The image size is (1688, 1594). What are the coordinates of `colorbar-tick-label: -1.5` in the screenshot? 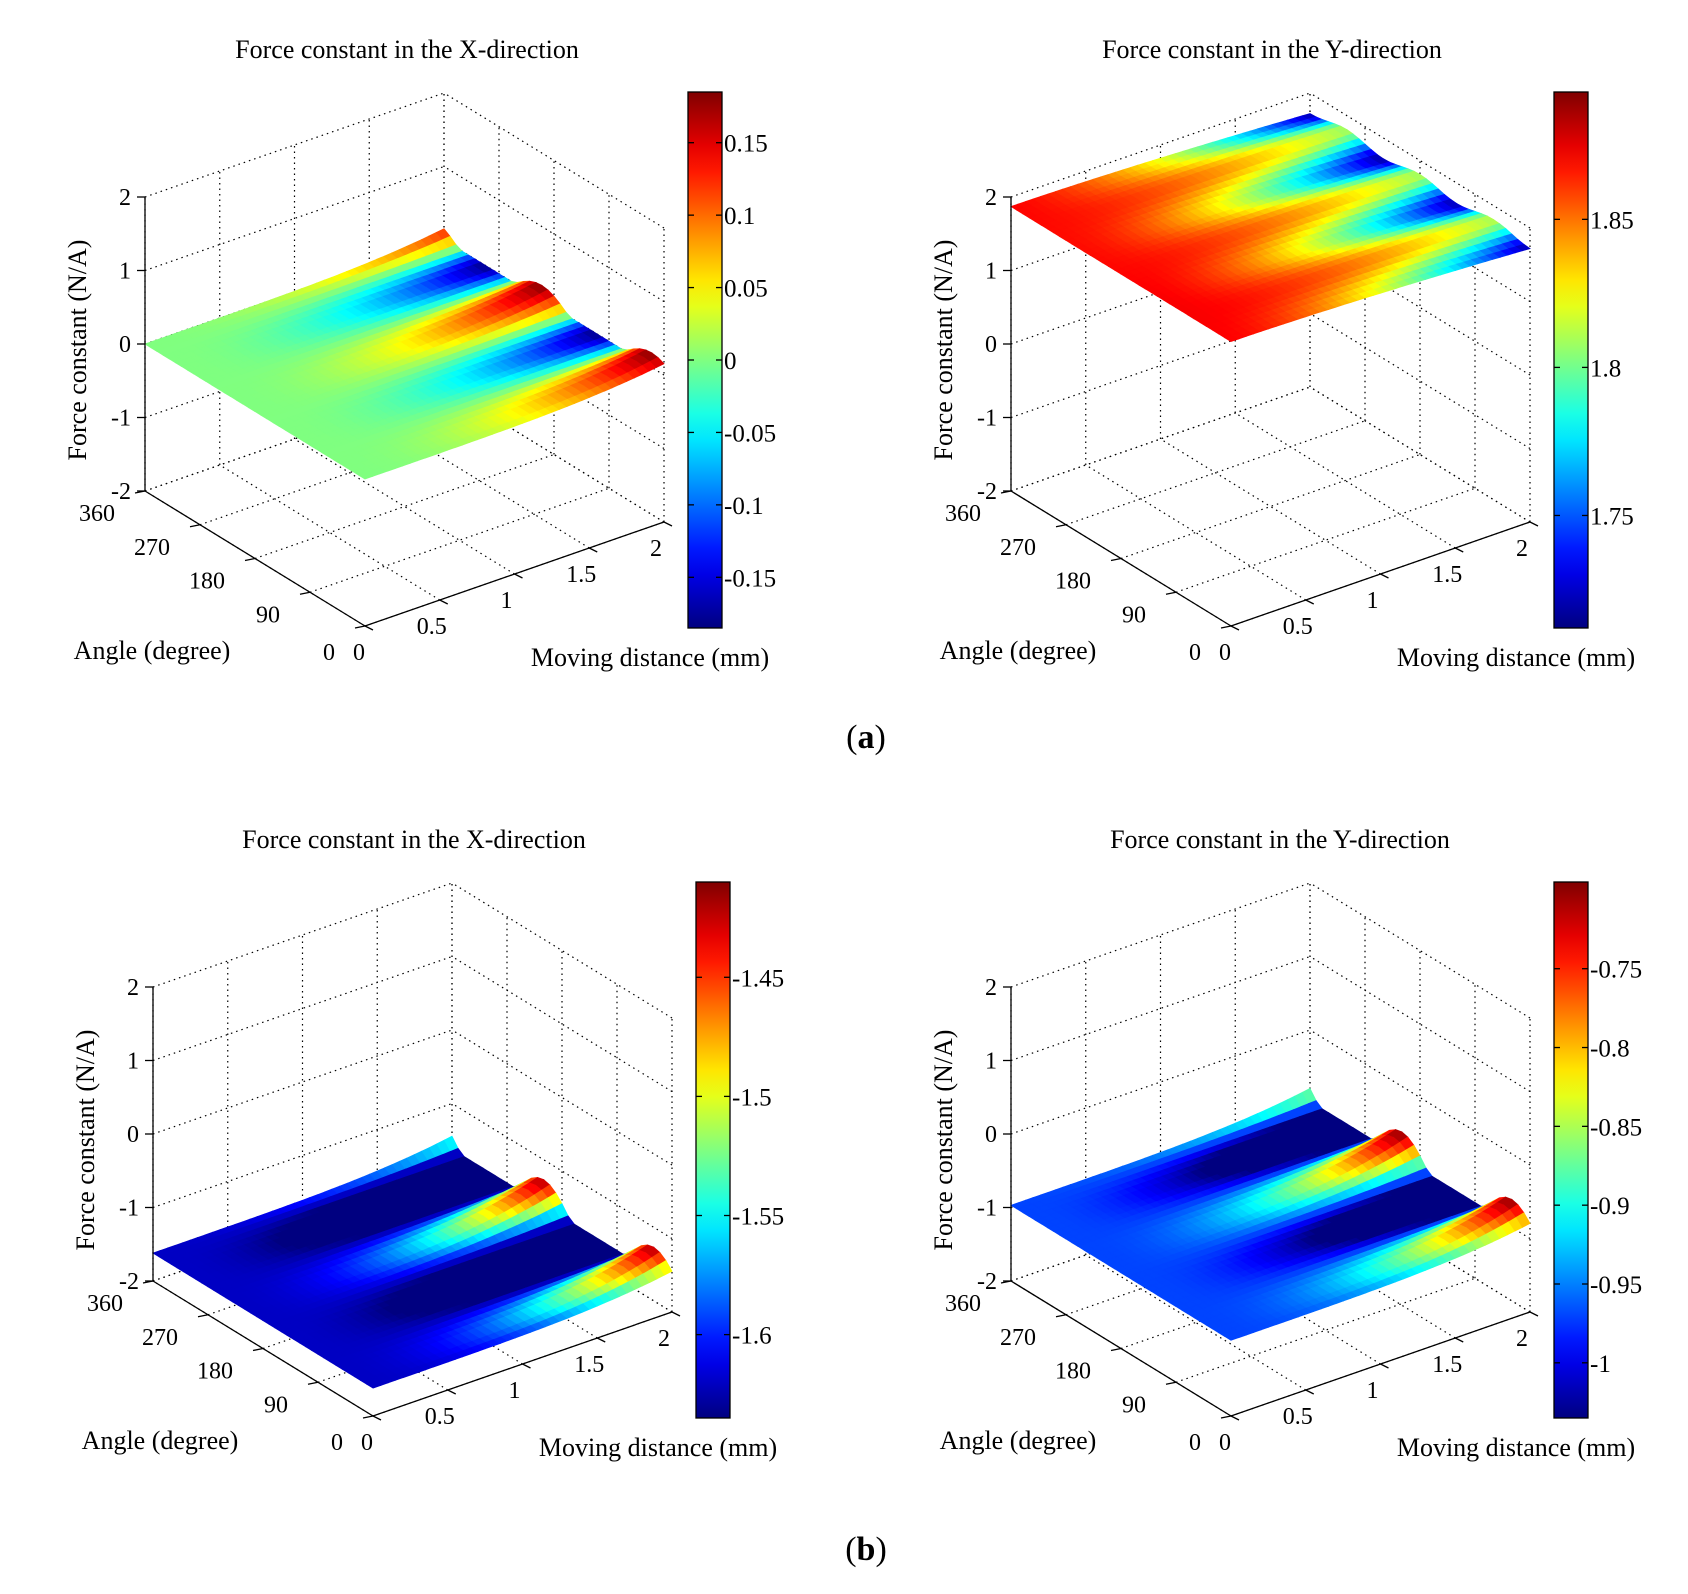 It's located at (752, 1097).